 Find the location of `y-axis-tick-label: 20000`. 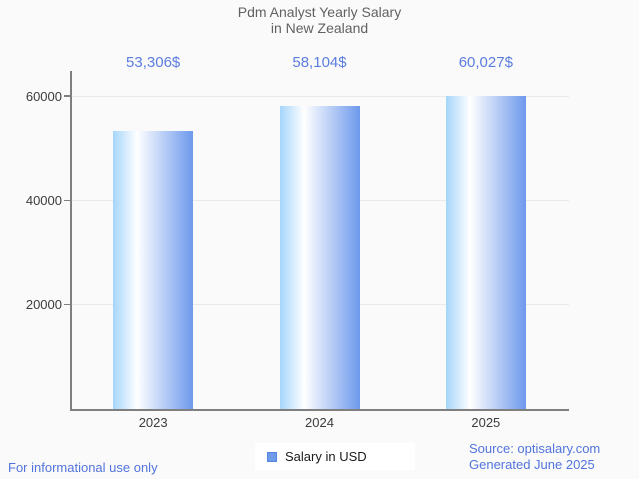

y-axis-tick-label: 20000 is located at coordinates (43, 305).